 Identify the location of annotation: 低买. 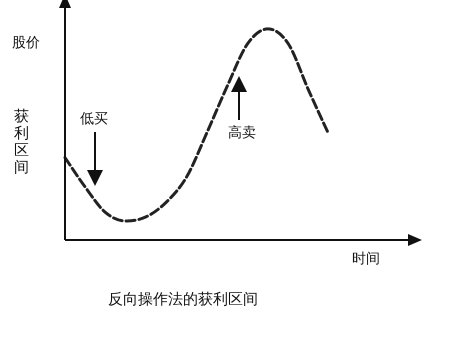
(94, 119).